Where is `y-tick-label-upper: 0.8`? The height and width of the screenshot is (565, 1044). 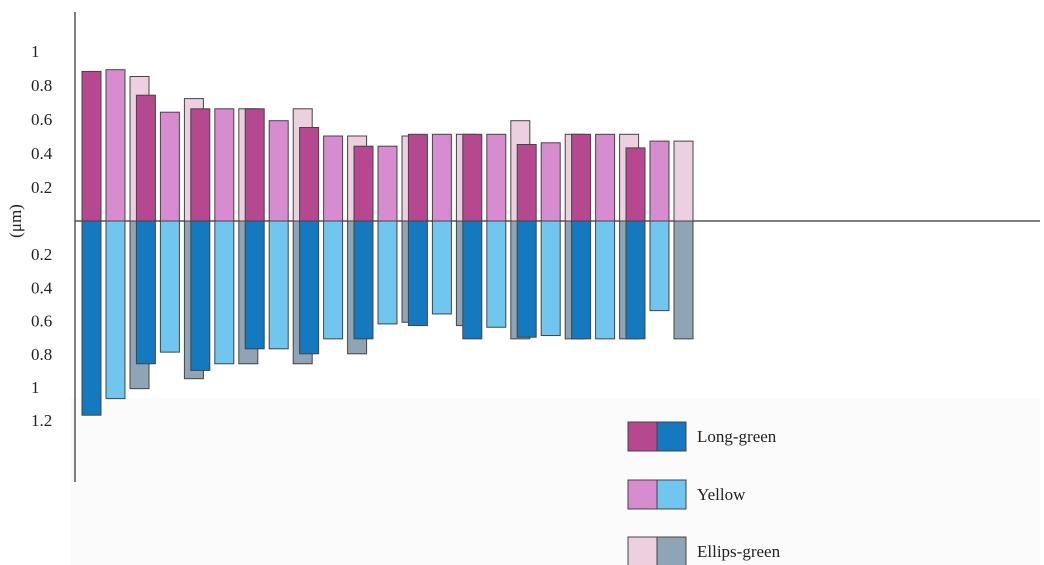
y-tick-label-upper: 0.8 is located at coordinates (41, 85).